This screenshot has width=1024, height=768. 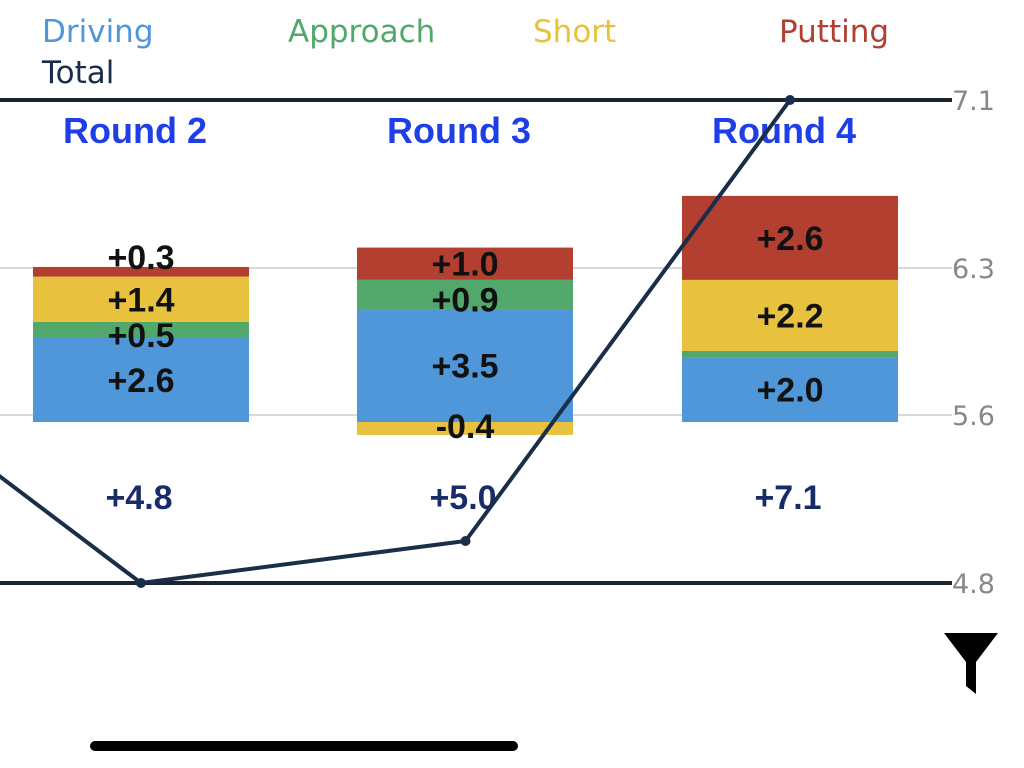 What do you see at coordinates (787, 498) in the screenshot?
I see `round-total-label: +7.1` at bounding box center [787, 498].